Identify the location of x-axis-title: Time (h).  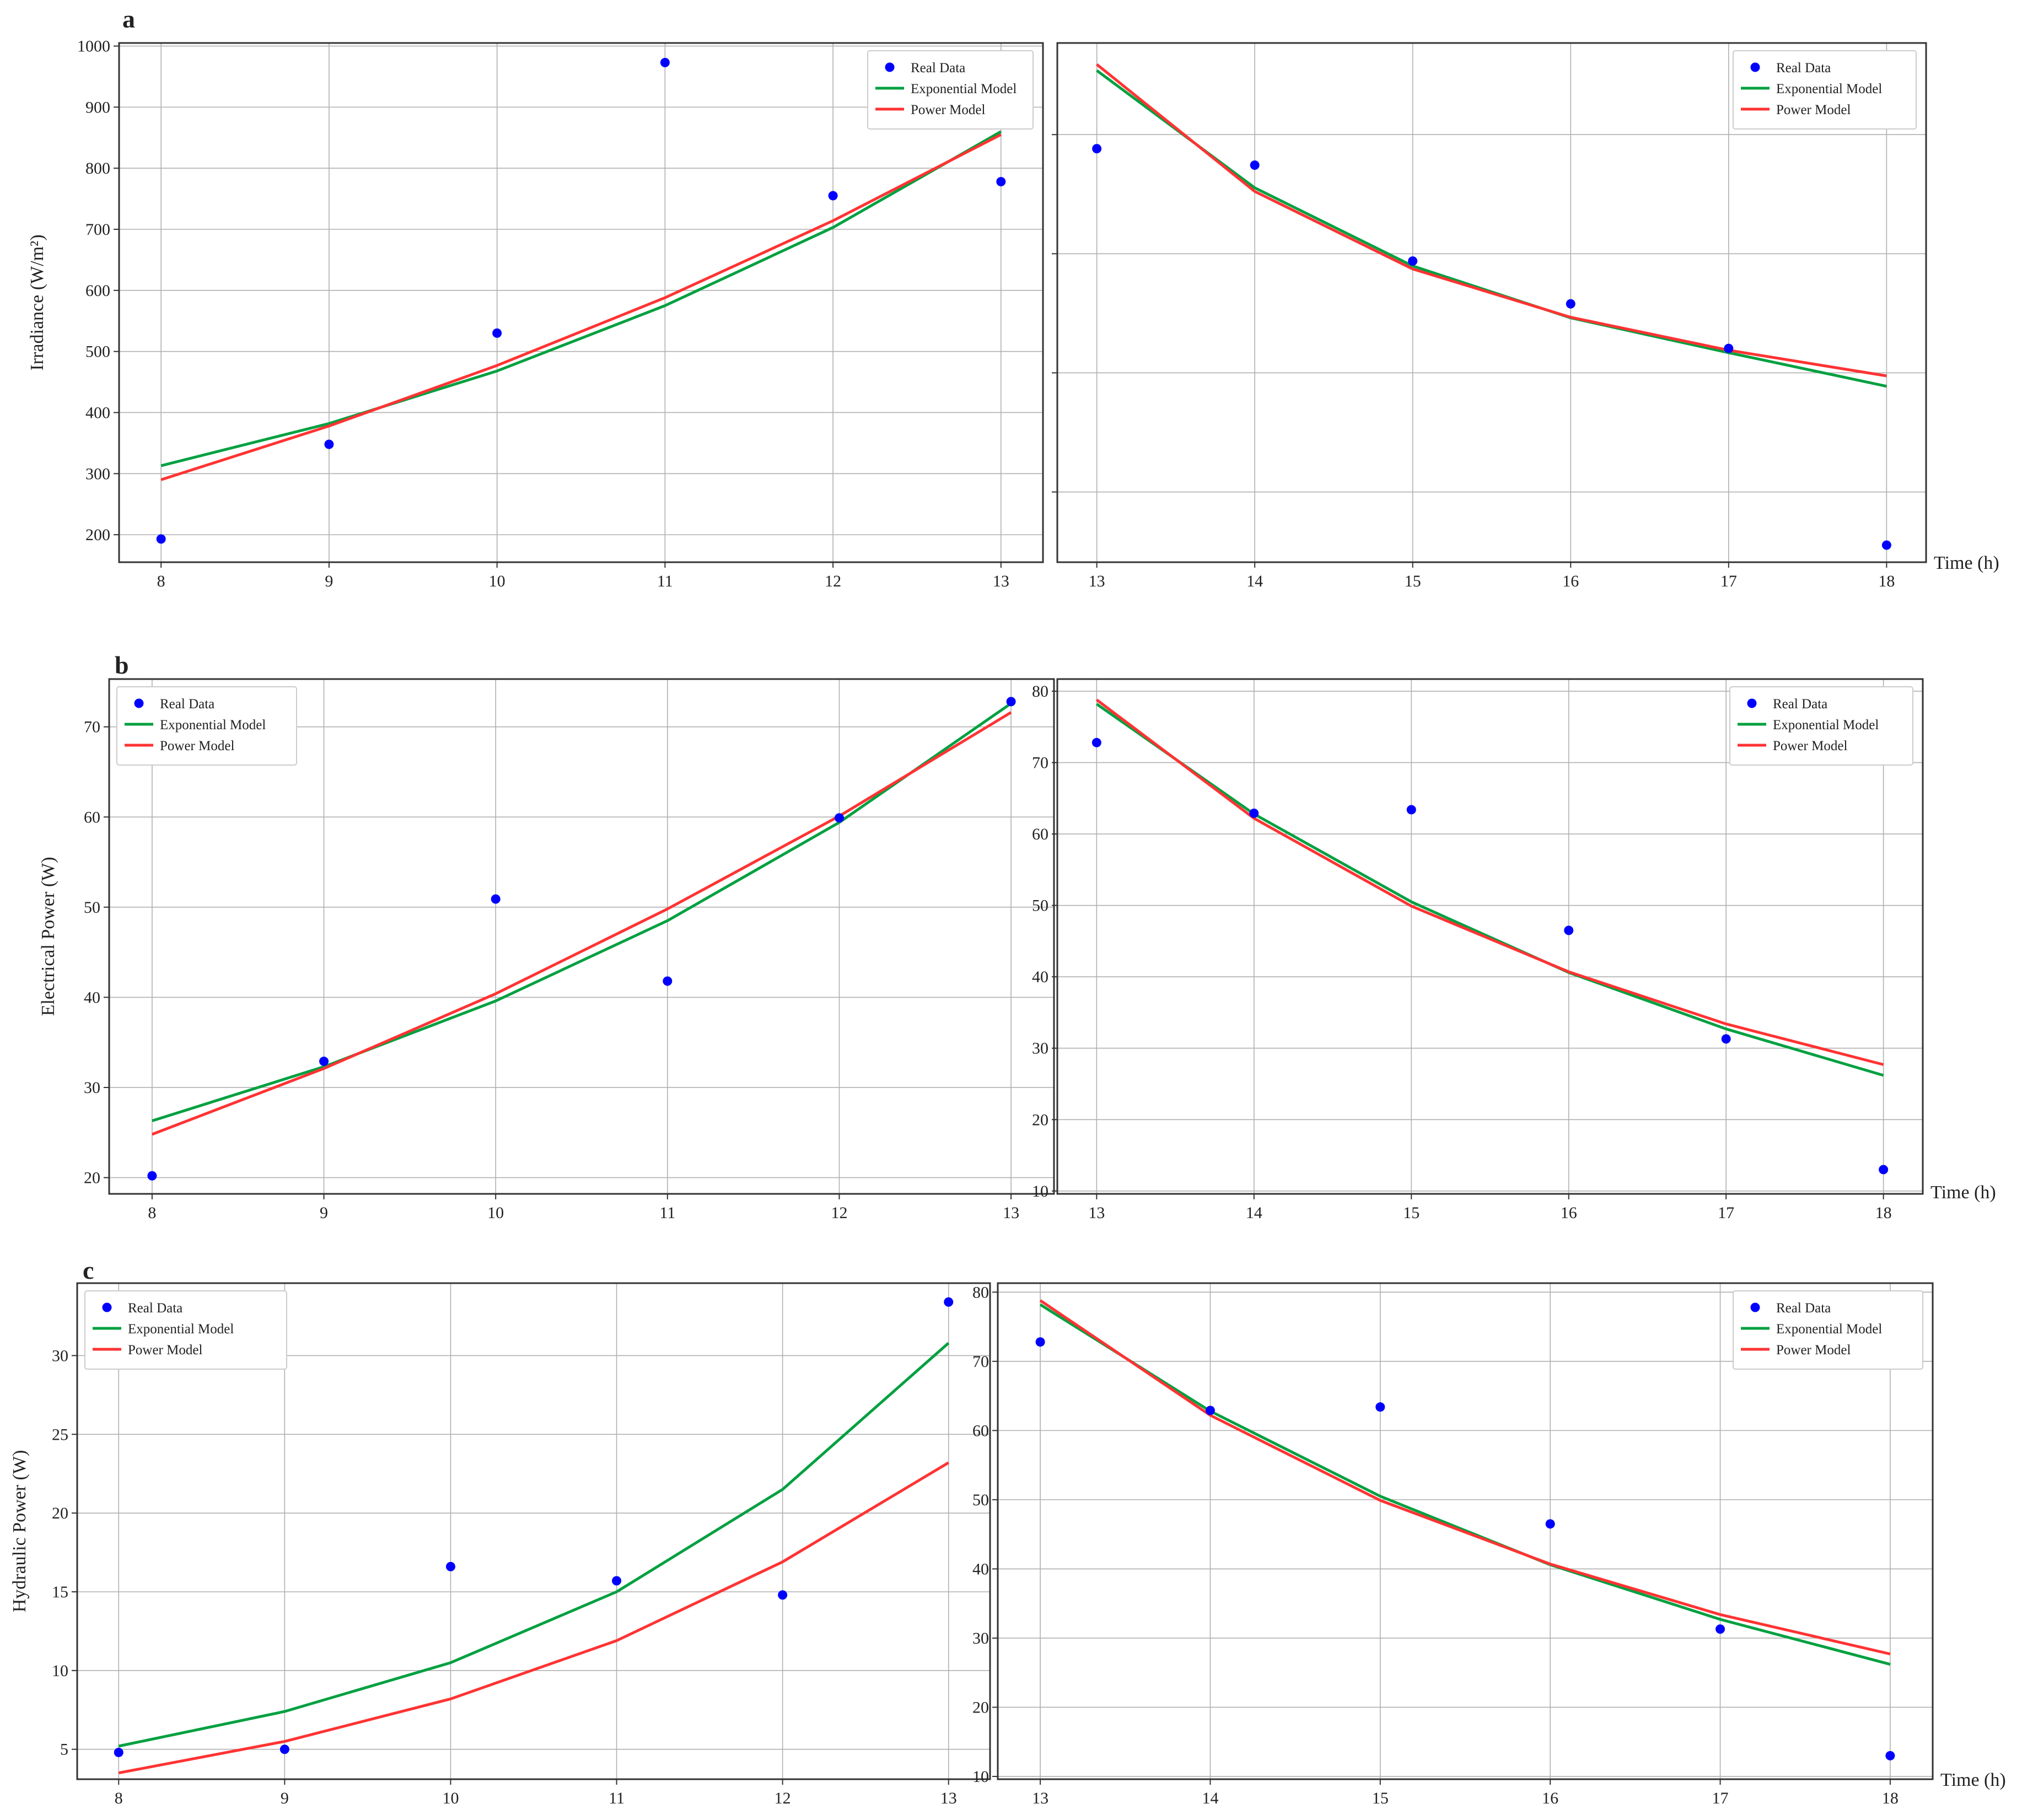
(1967, 563).